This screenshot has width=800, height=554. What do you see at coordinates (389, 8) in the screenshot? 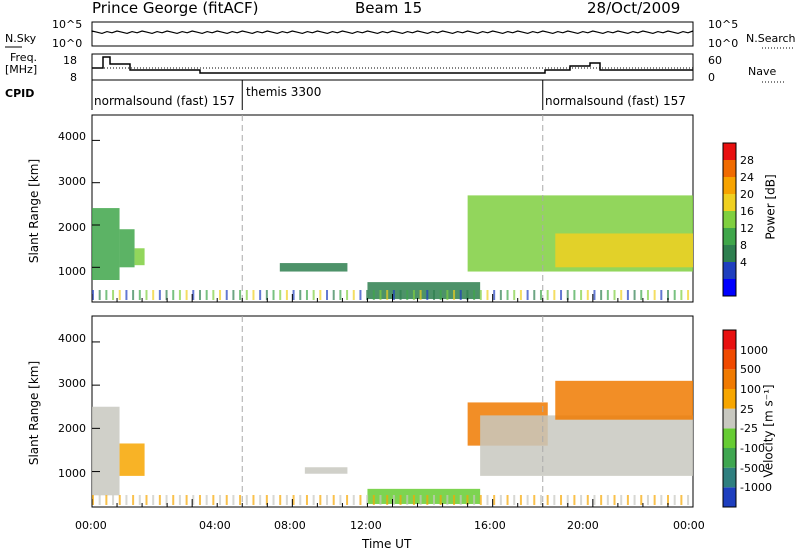
I see `beam-title: Beam 15` at bounding box center [389, 8].